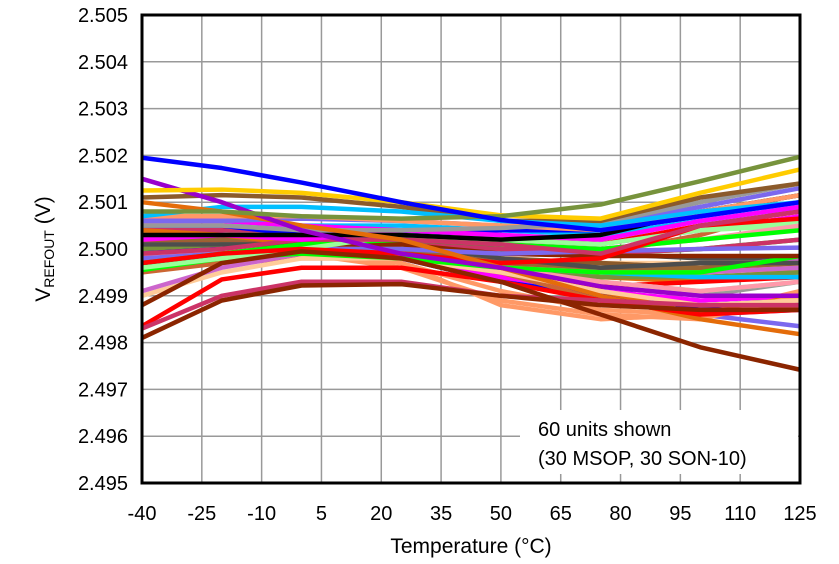  Describe the element at coordinates (321, 514) in the screenshot. I see `x-tick-label: 5` at that location.